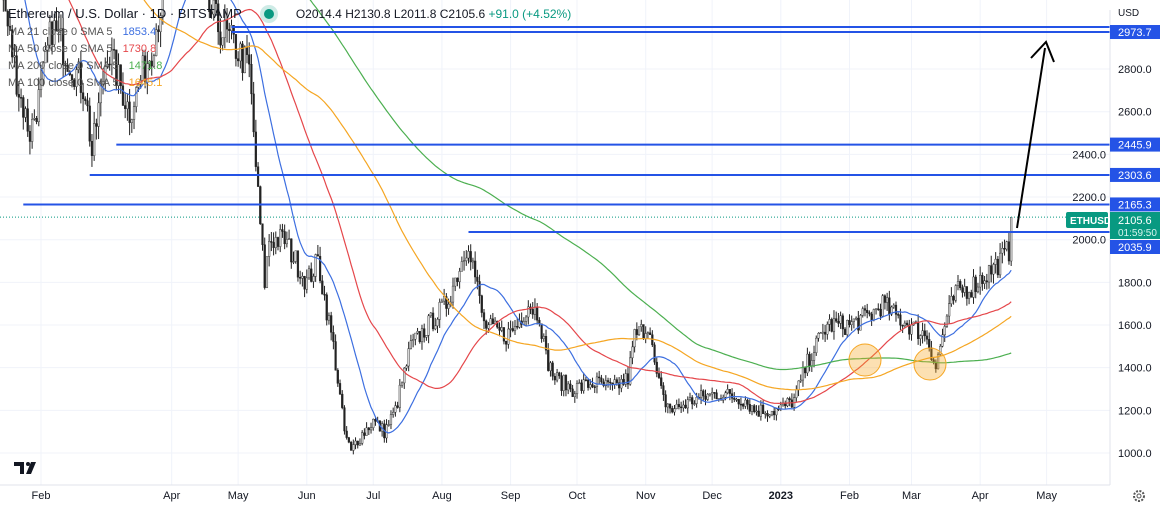  What do you see at coordinates (1139, 496) in the screenshot?
I see `settings-gear-icon` at bounding box center [1139, 496].